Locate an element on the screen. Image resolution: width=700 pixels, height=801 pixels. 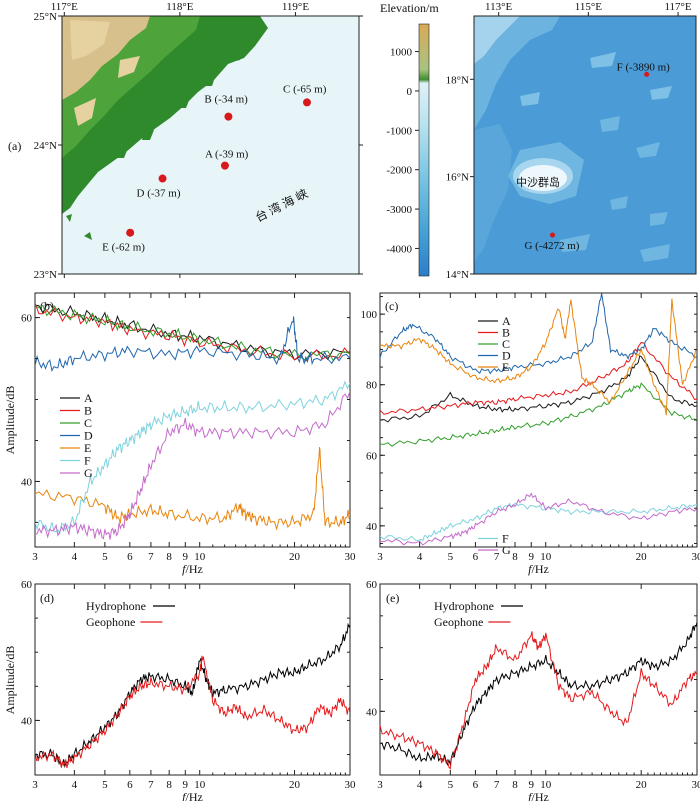
plot-d-panel-label: (d) is located at coordinates (47, 598).